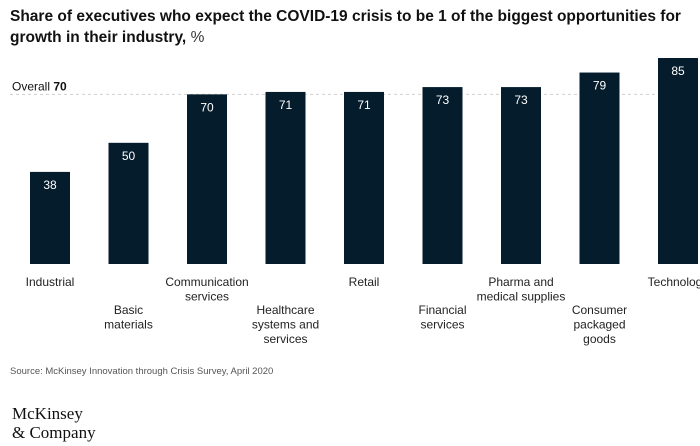 This screenshot has width=700, height=446. Describe the element at coordinates (599, 339) in the screenshot. I see `category-label-line: goods` at that location.